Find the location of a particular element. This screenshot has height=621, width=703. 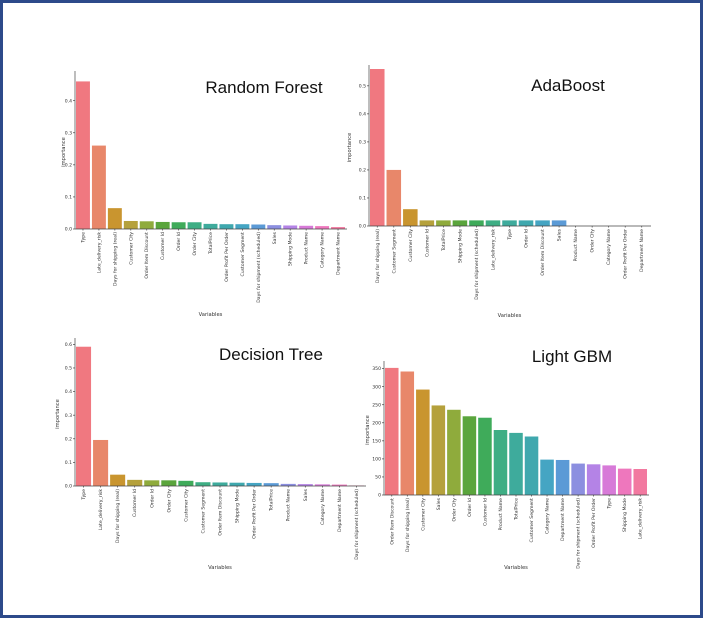

y-tick-label: 0.6 is located at coordinates (68, 345).